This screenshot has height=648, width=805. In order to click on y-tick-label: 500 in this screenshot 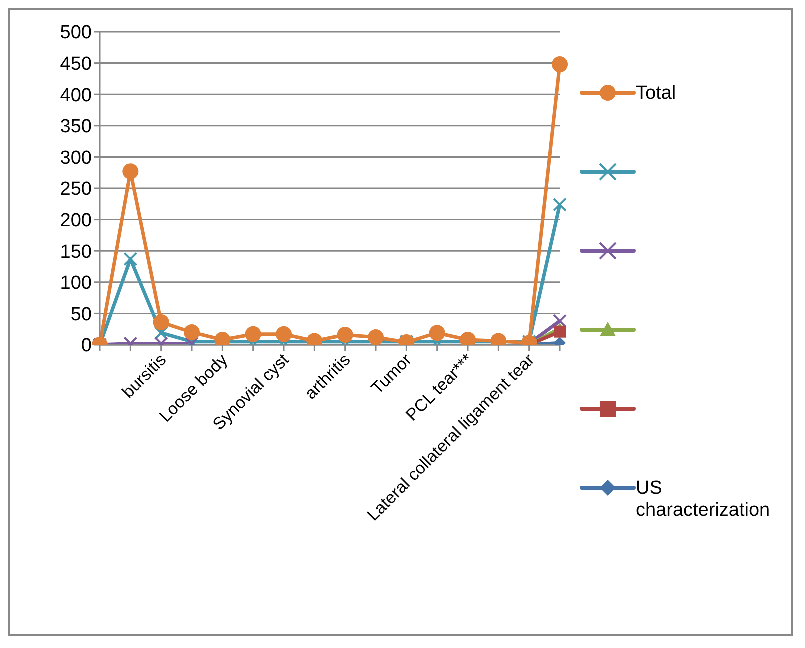, I will do `click(76, 33)`.